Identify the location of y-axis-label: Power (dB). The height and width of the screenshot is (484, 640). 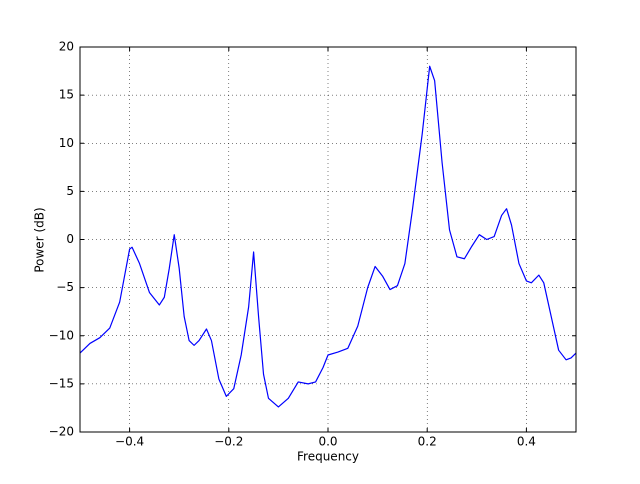
(40, 239).